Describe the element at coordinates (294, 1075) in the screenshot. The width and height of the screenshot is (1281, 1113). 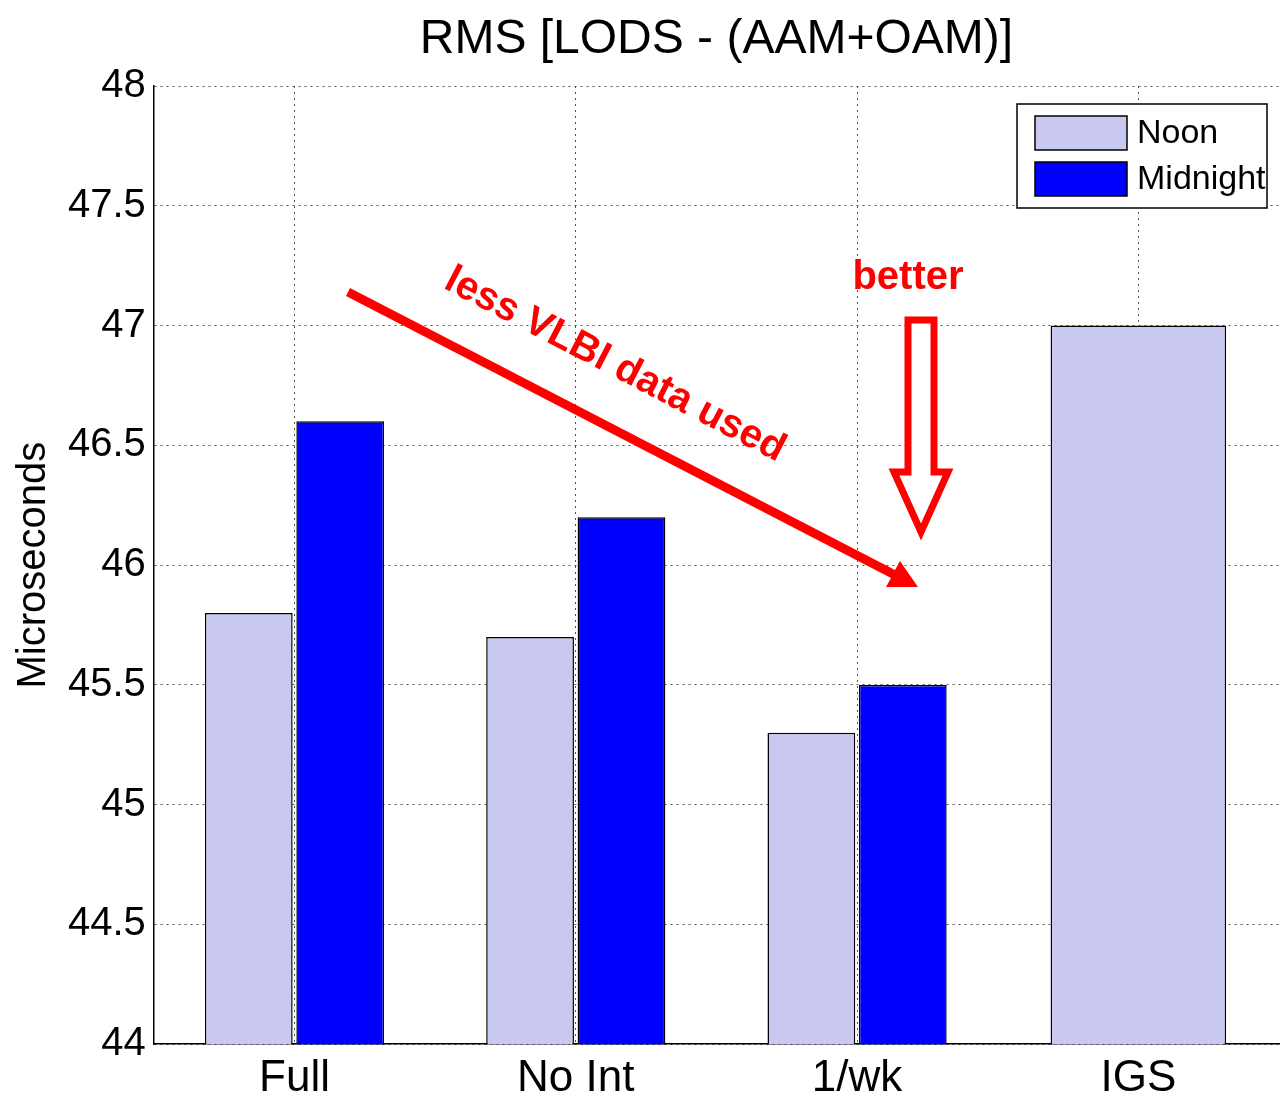
I see `x-tick-label: Full` at that location.